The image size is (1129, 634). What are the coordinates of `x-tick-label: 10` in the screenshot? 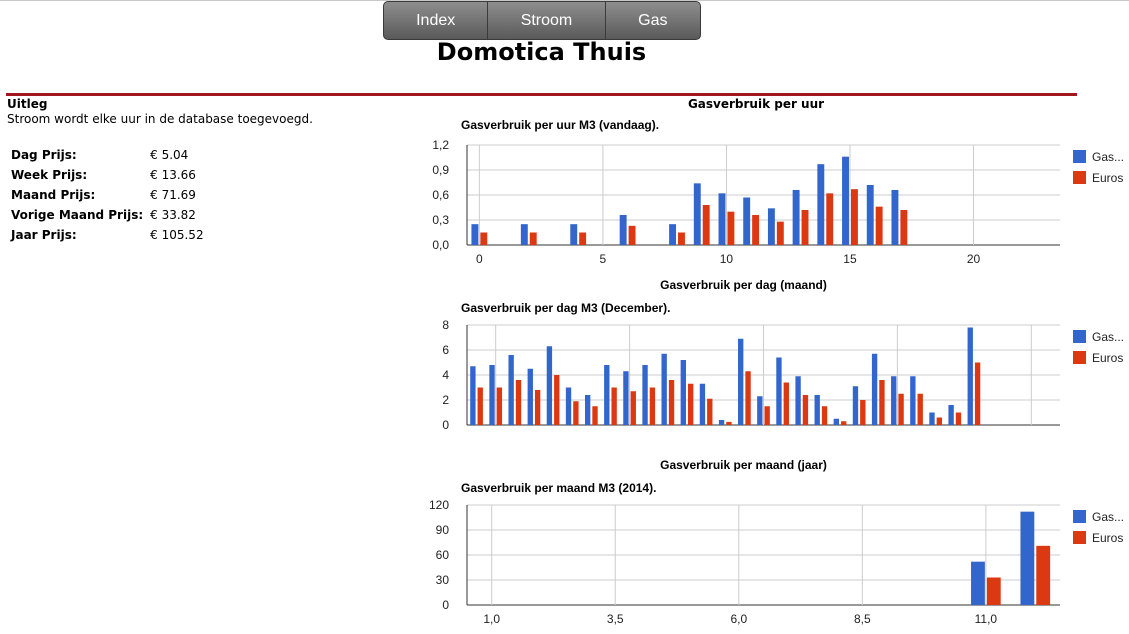 It's located at (727, 259).